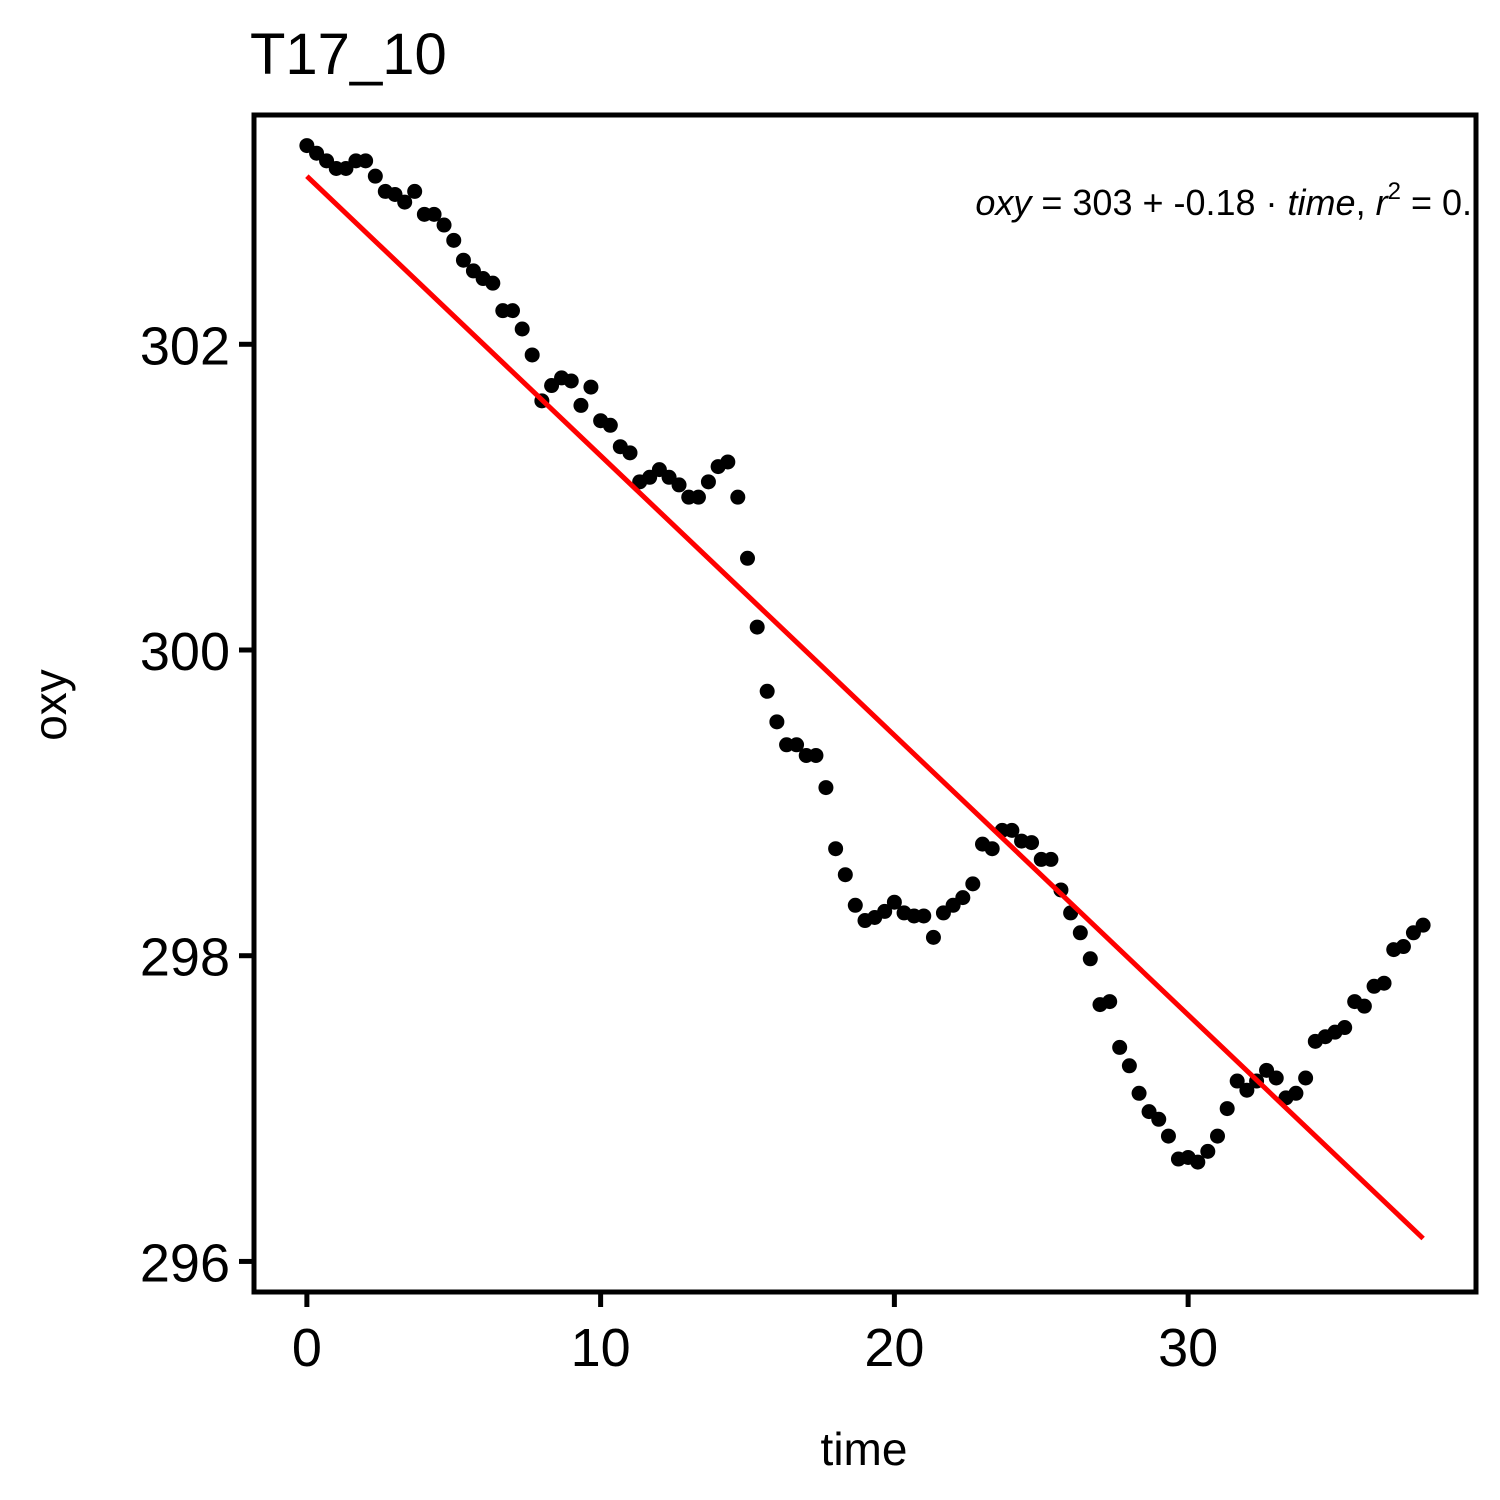  I want to click on equation-body: = 303 + -0.18 ·, so click(1159, 202).